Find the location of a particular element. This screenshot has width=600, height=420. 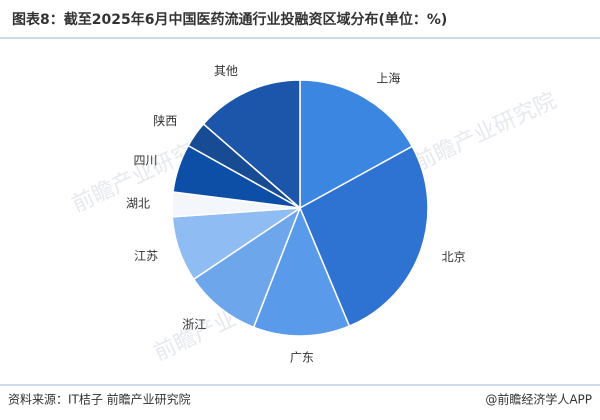

slice-label: 江苏 is located at coordinates (146, 256).